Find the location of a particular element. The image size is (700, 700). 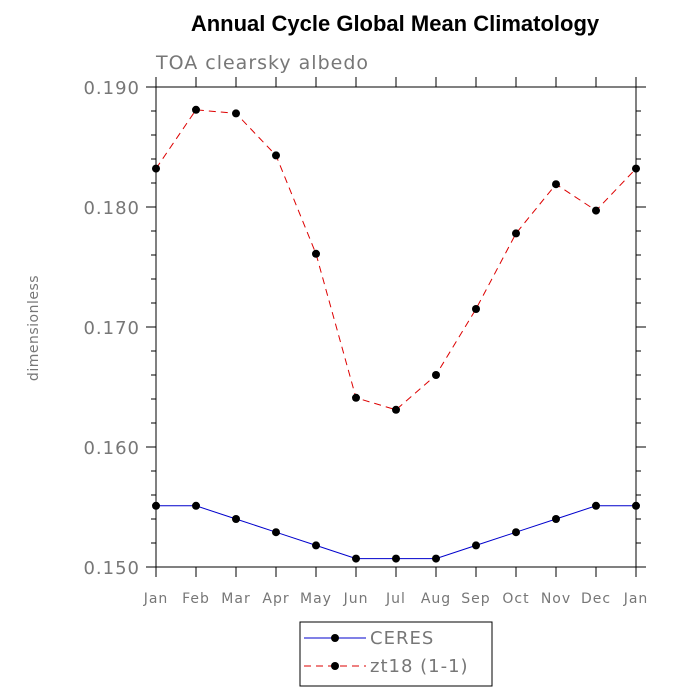

legend-label-zt18: zt18 (1-1) is located at coordinates (419, 666).